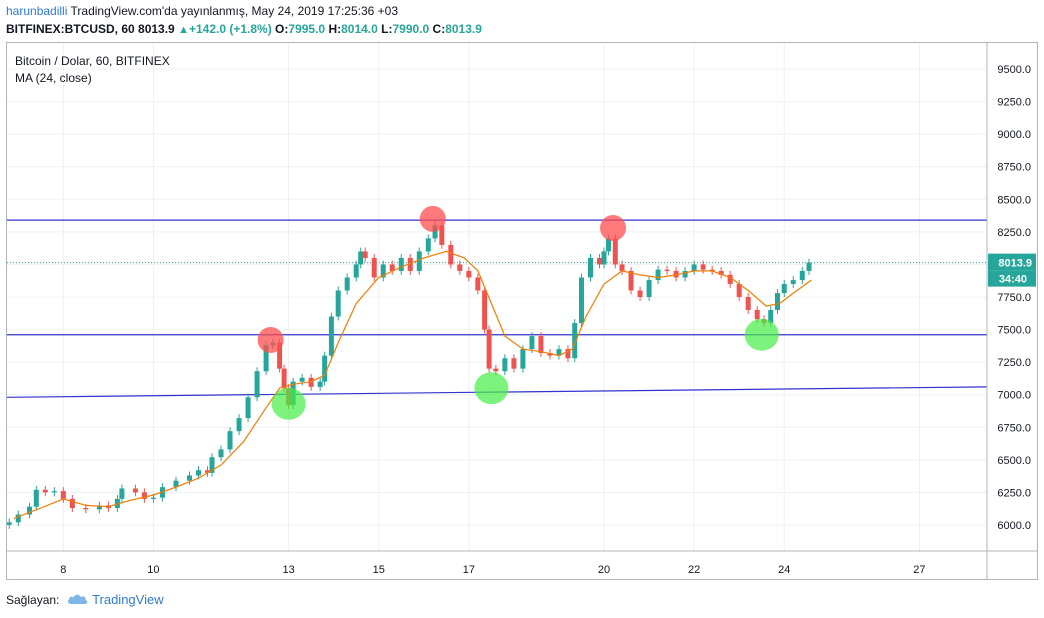 This screenshot has width=1044, height=618. Describe the element at coordinates (1014, 200) in the screenshot. I see `y-tick-label: 8500.0` at that location.